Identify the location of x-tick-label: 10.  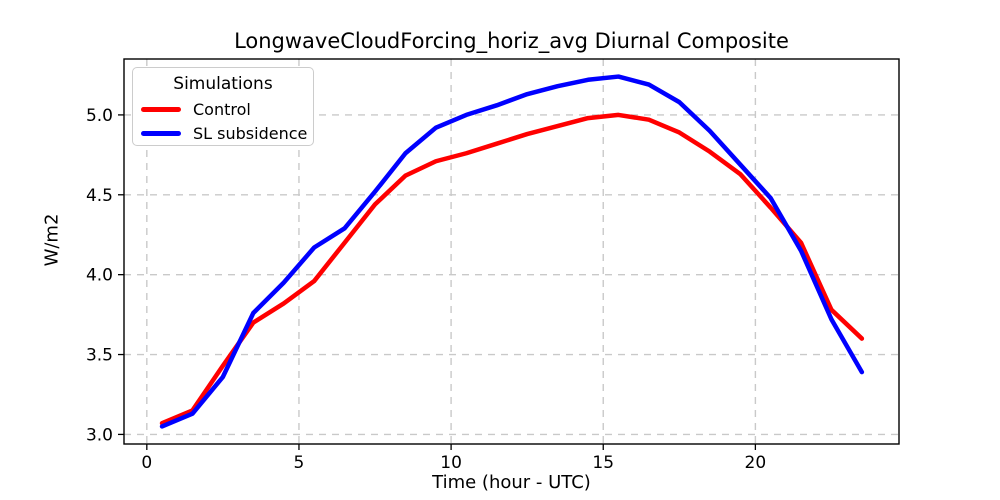
(451, 463).